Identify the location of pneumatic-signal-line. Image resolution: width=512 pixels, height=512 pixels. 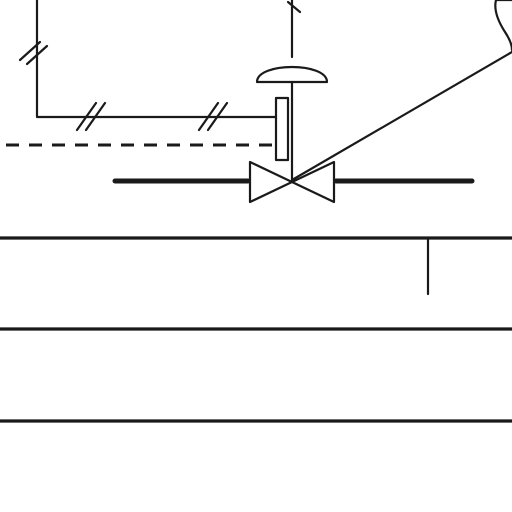
(148, 66).